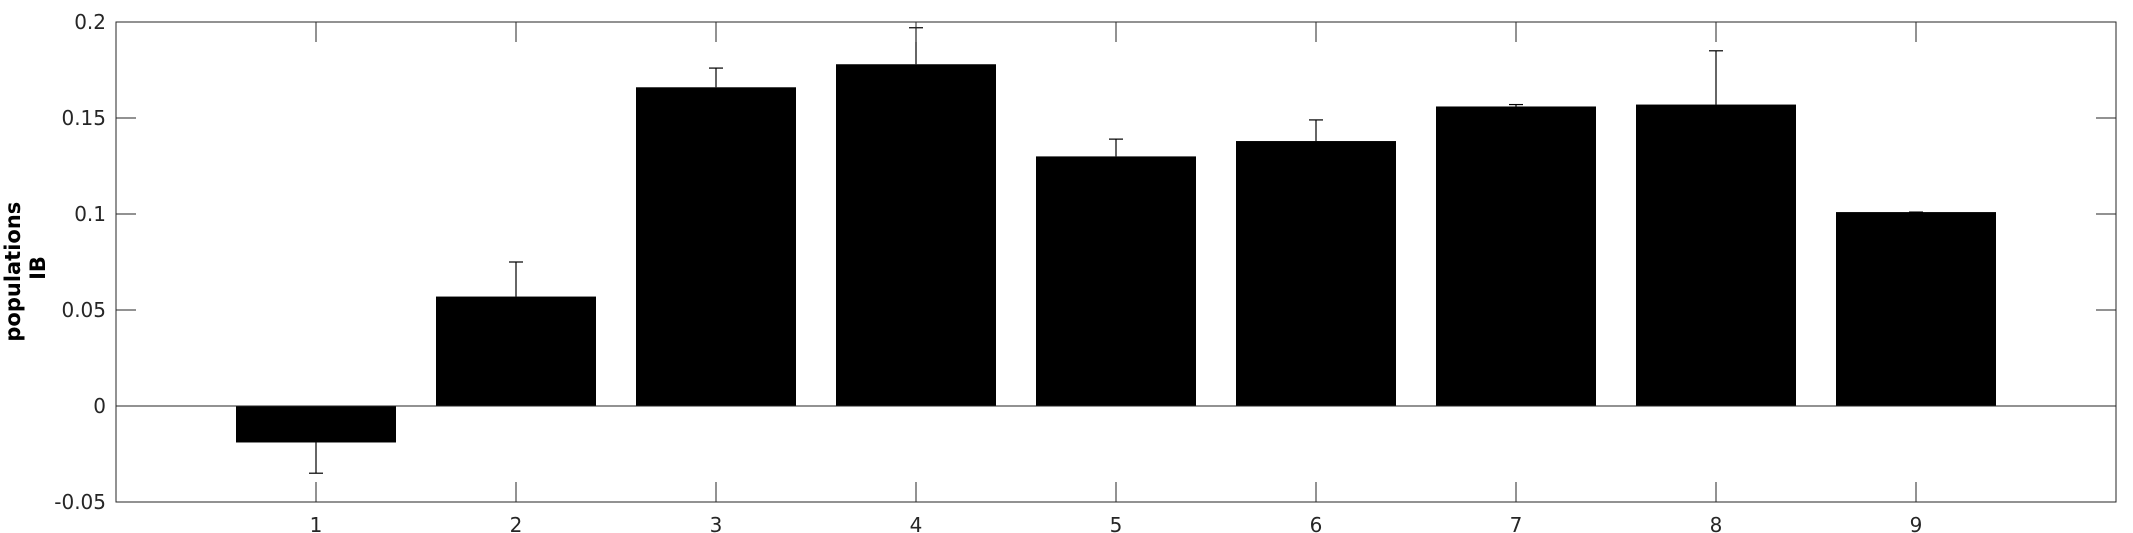 The image size is (2133, 533). What do you see at coordinates (80, 262) in the screenshot?
I see `y-tick-labels: -0.05 0 0.05 0.1 0.15 0.2` at bounding box center [80, 262].